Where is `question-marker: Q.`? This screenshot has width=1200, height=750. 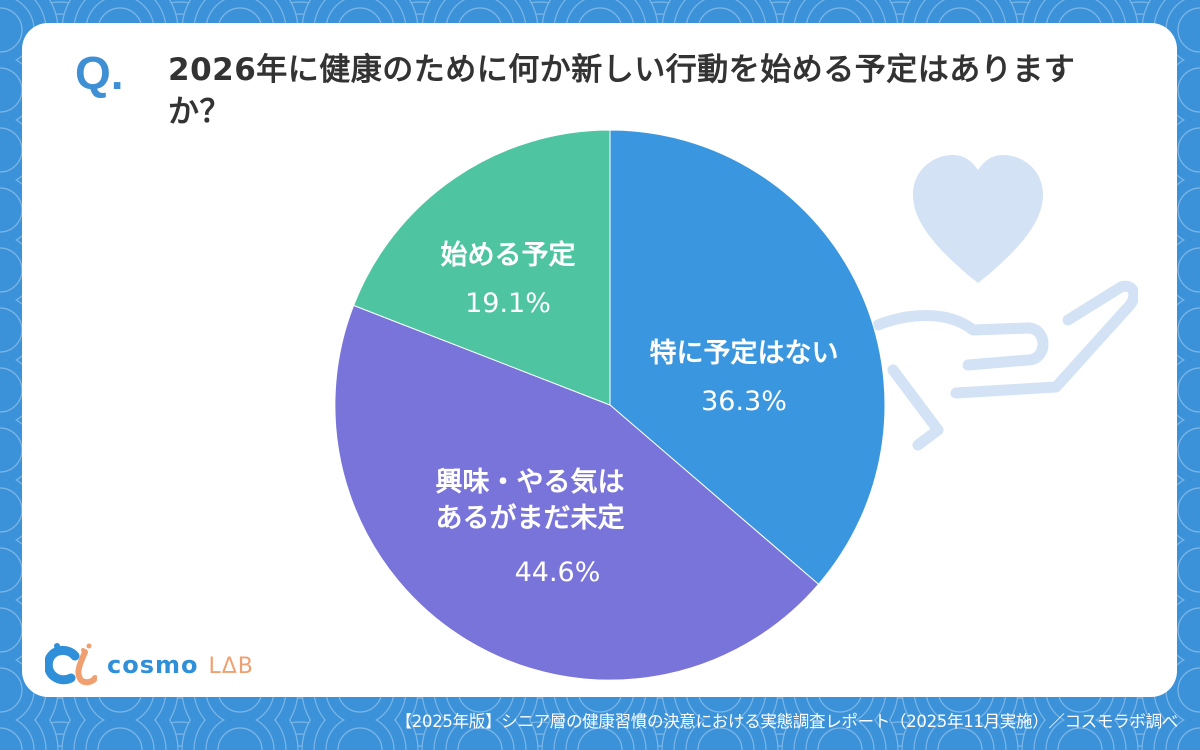
question-marker: Q. is located at coordinates (99, 73).